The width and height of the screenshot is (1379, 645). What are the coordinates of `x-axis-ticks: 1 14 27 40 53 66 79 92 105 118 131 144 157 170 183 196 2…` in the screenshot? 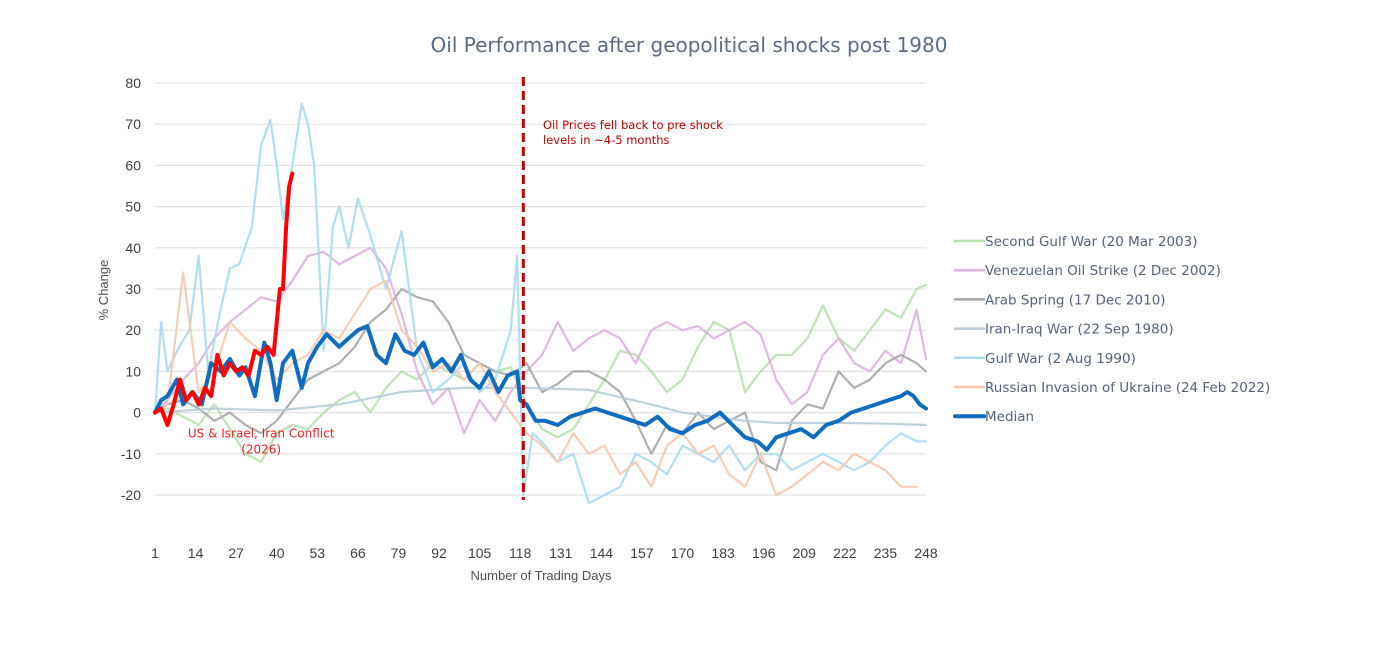 It's located at (544, 553).